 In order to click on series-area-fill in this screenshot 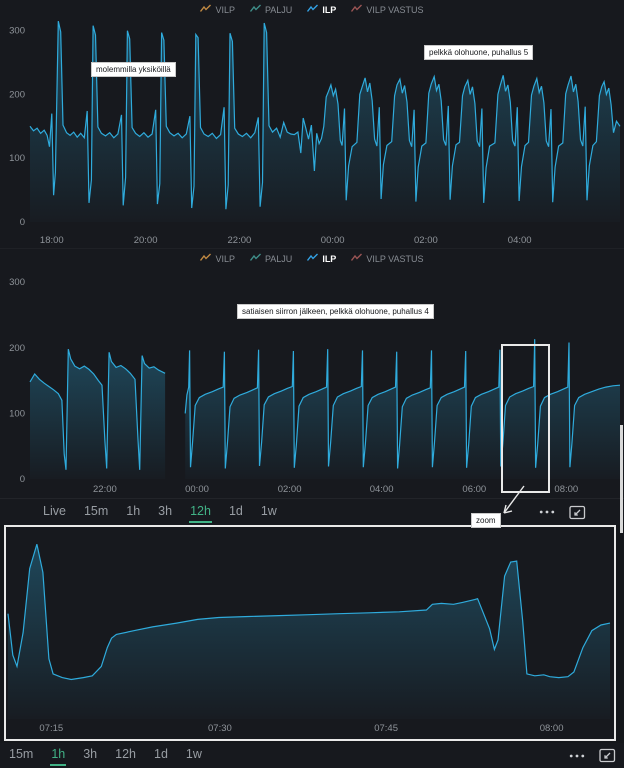, I will do `click(98, 414)`.